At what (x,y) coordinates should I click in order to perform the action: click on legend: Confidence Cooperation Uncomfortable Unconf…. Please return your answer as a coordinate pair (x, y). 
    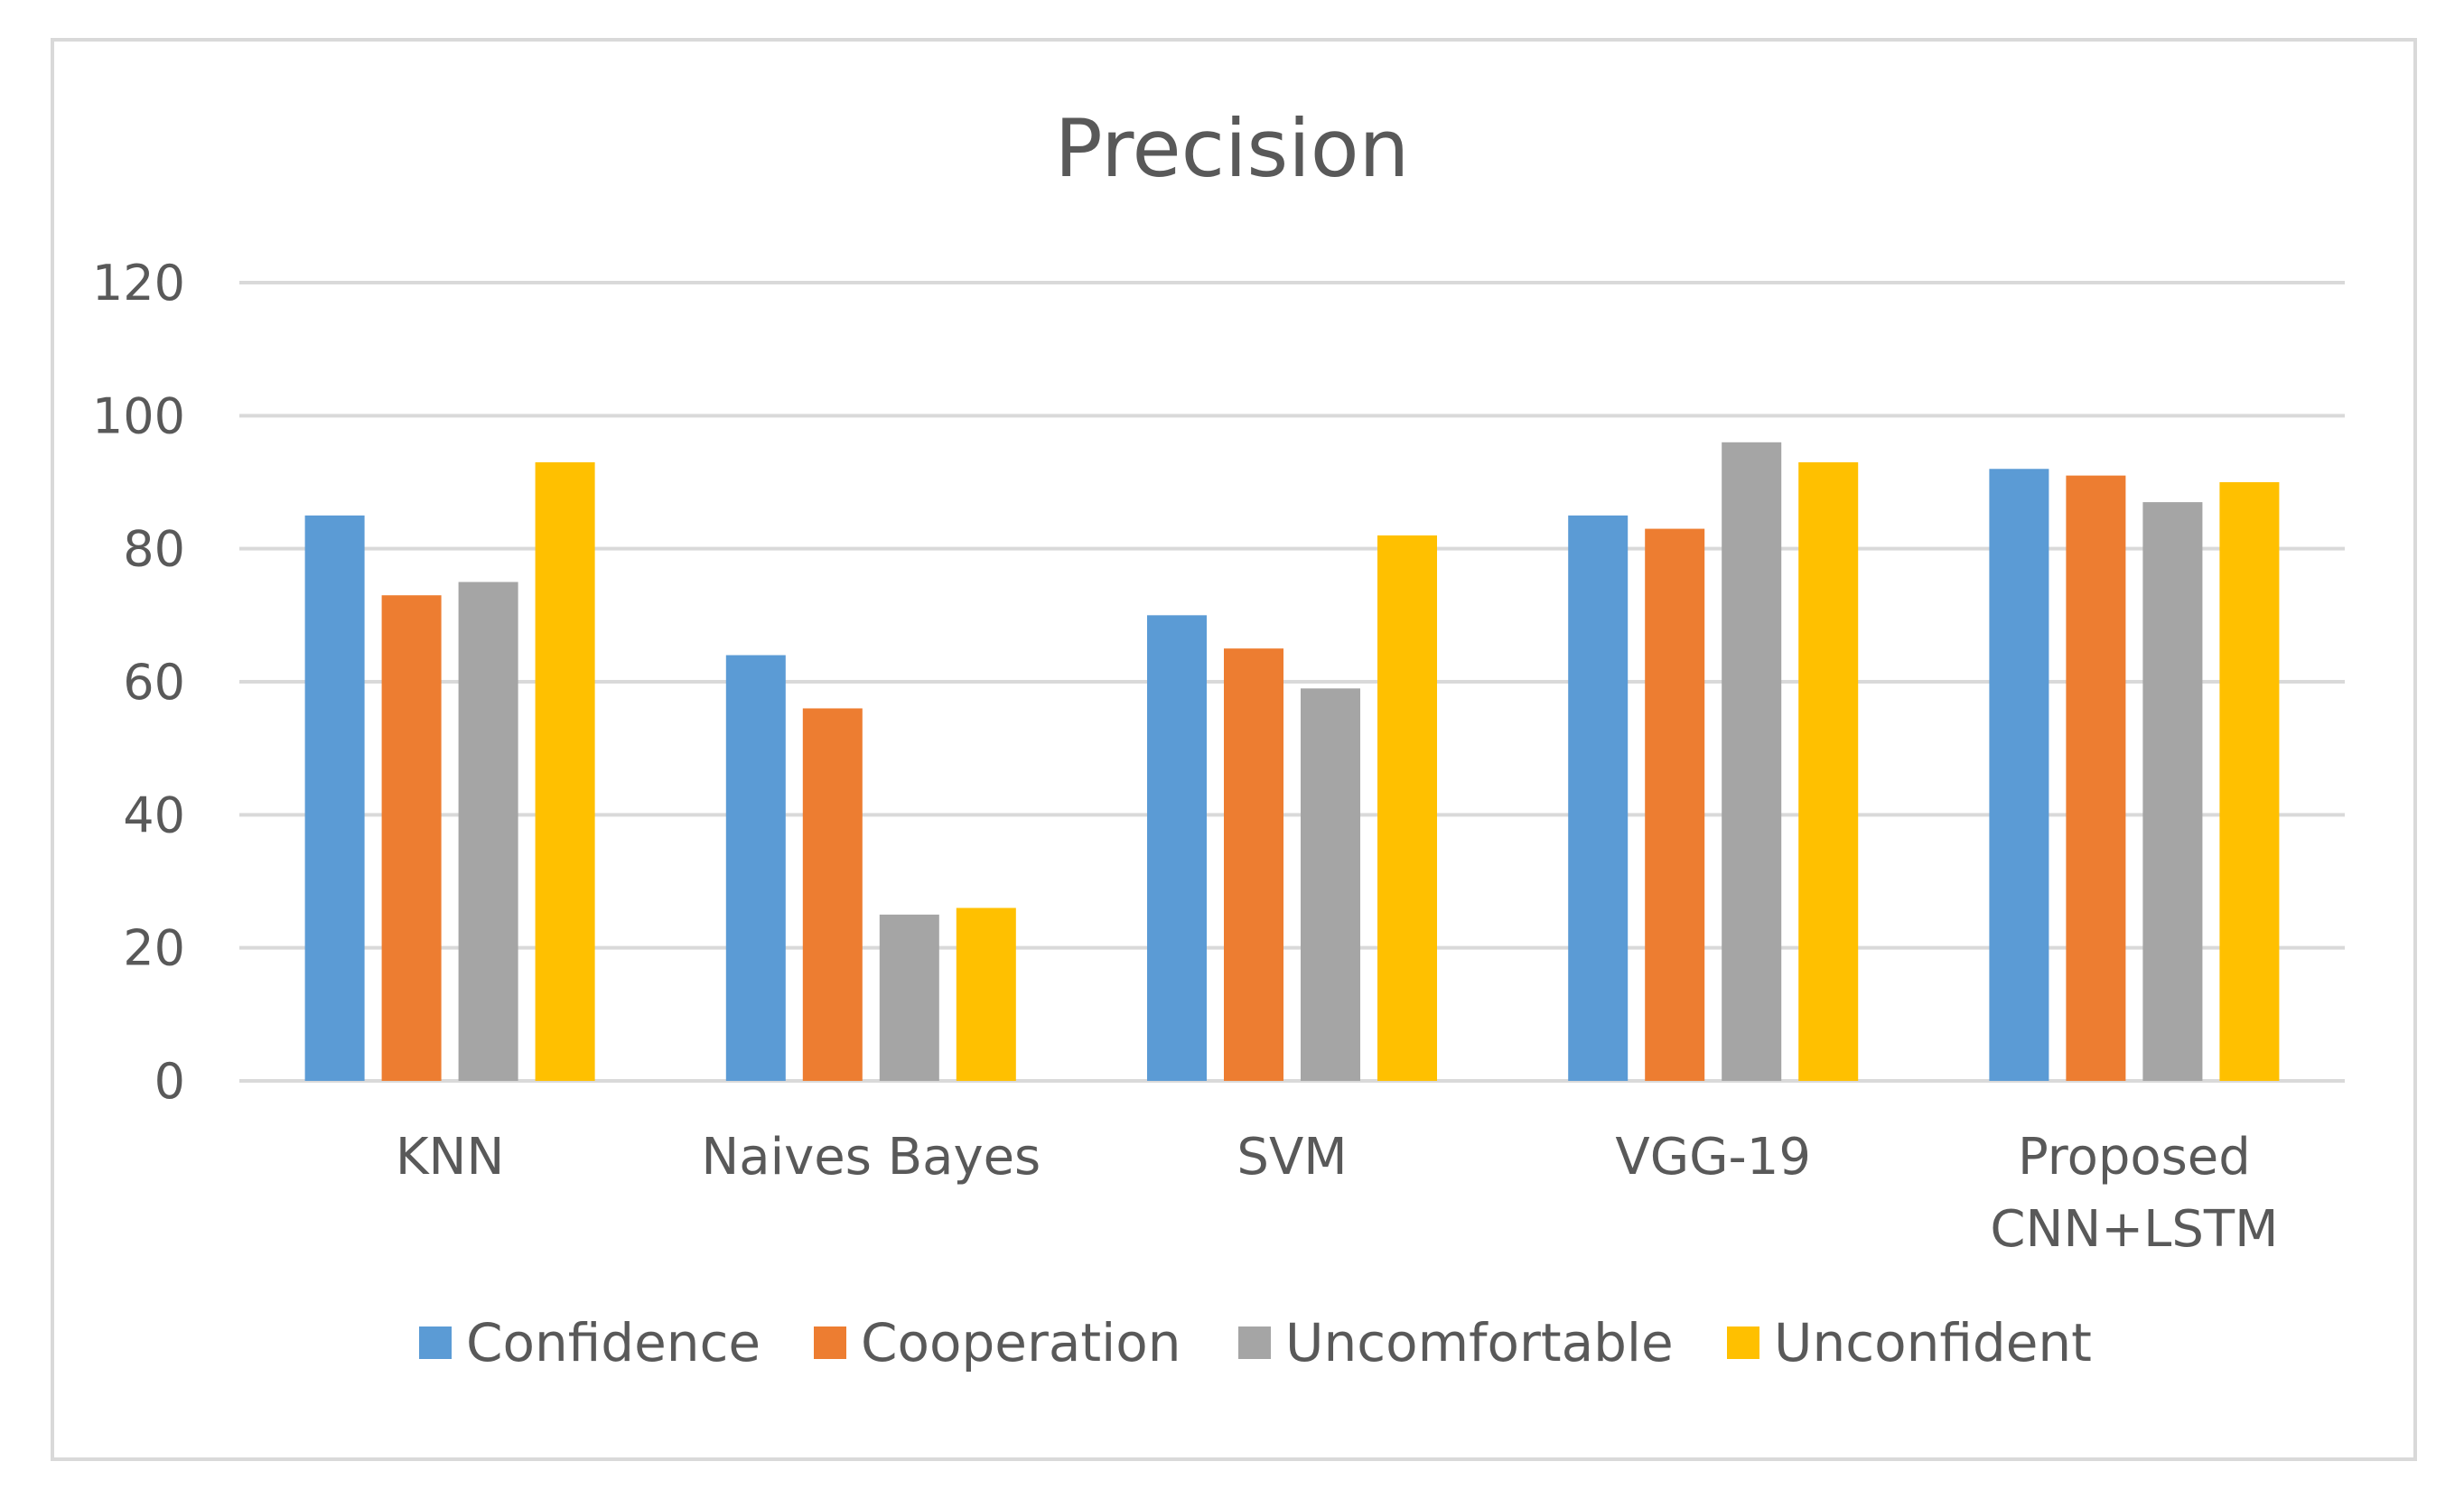
    Looking at the image, I should click on (1255, 1342).